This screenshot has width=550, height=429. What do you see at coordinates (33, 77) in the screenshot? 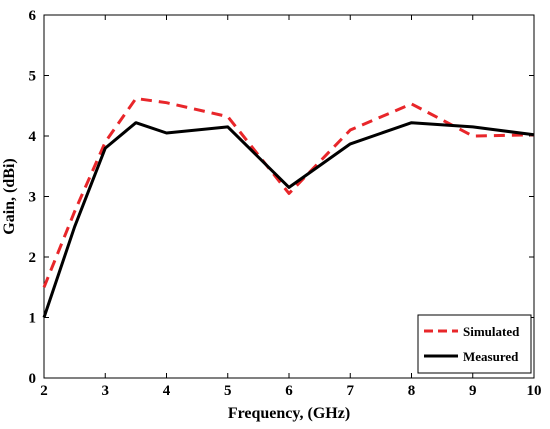
I see `y-tick-label: 5` at bounding box center [33, 77].